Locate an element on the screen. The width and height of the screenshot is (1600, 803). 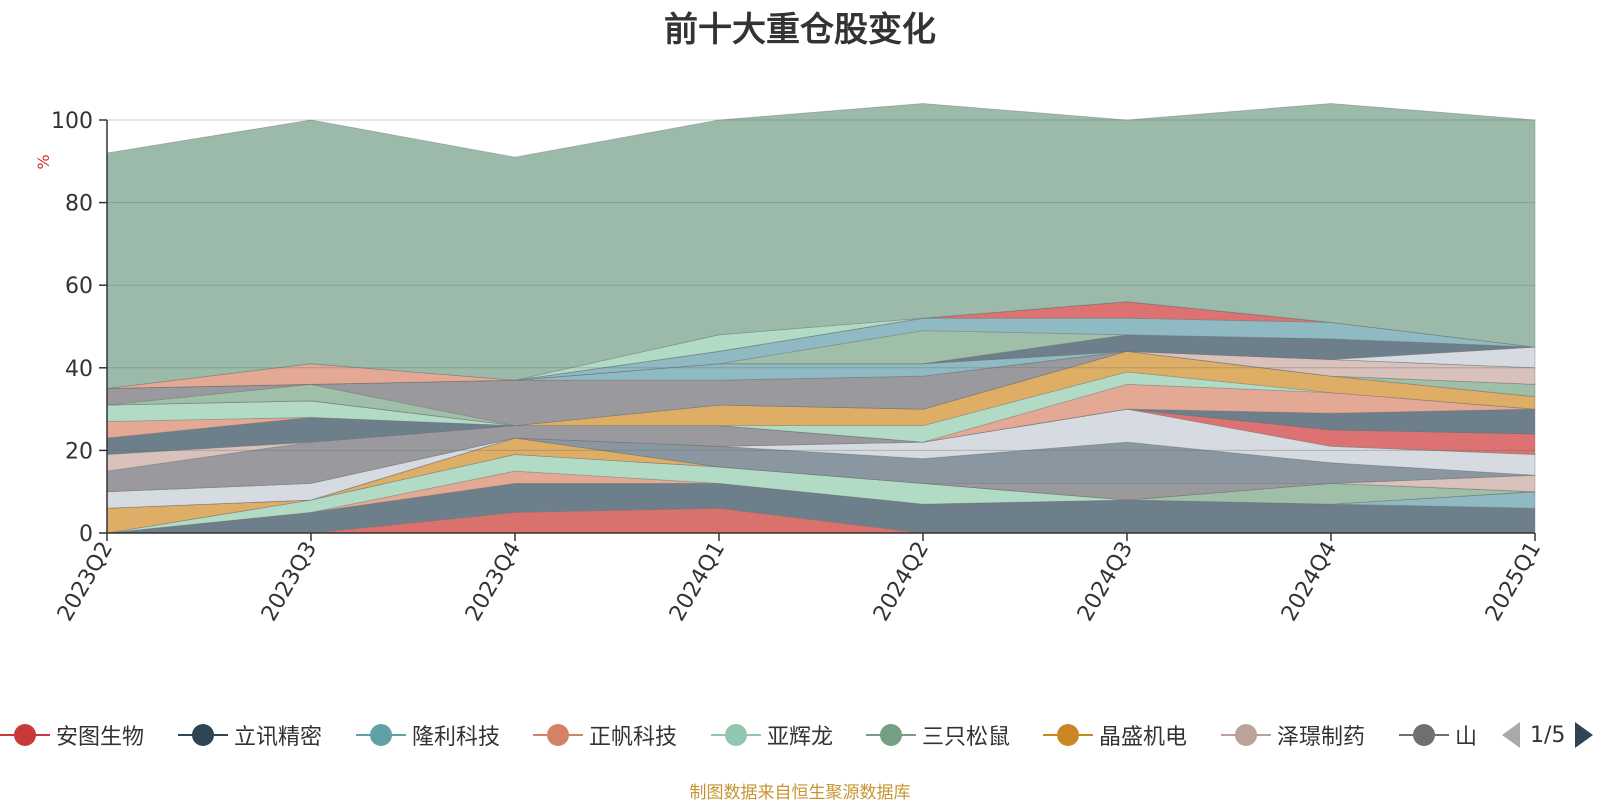
legend-label: 亚辉龙 is located at coordinates (800, 737).